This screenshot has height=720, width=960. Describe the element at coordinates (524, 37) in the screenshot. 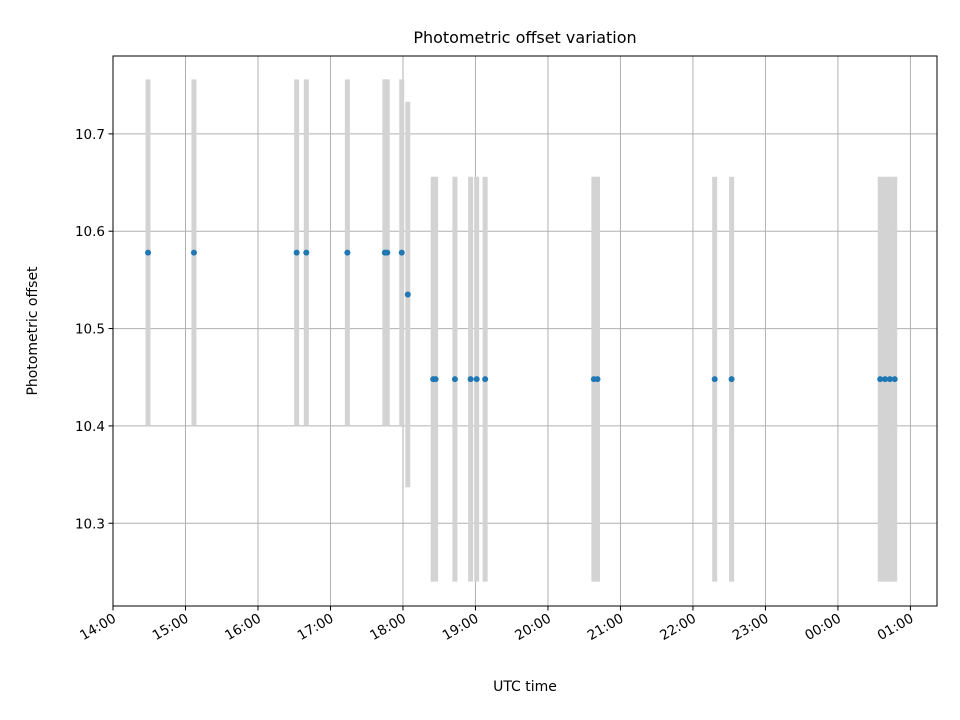

I see `chart-title: Photometric offset variation` at that location.